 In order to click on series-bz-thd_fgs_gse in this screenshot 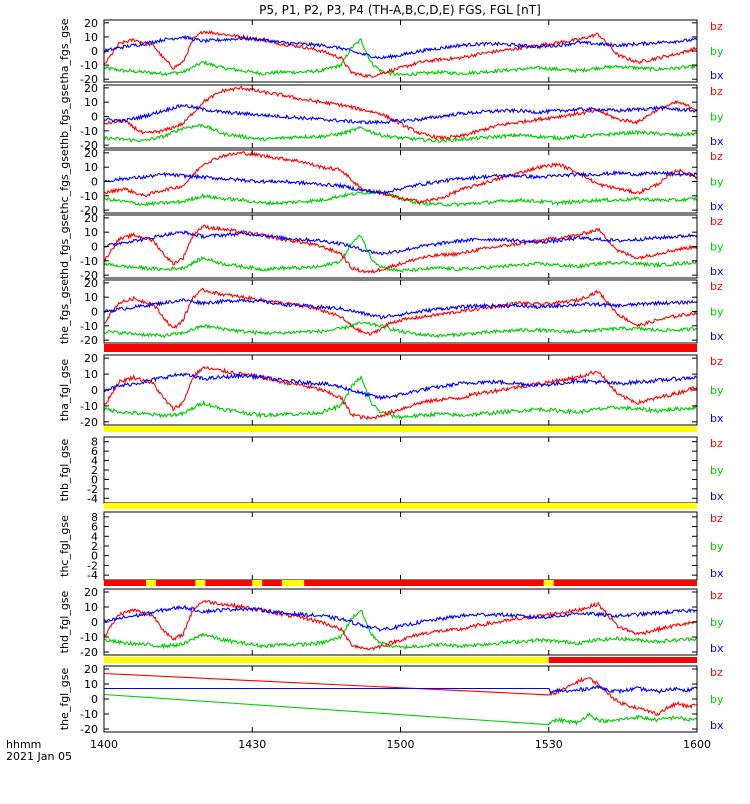, I will do `click(400, 249)`.